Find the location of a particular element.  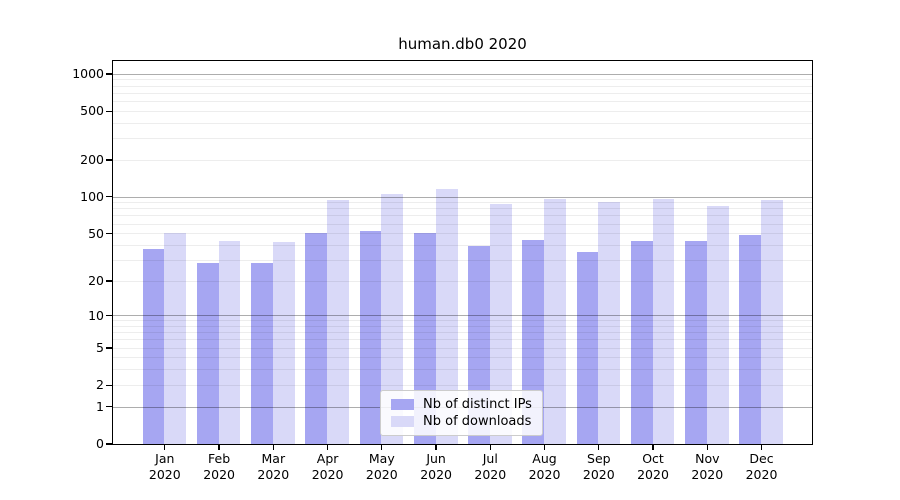

x-tick-label: May 2020 is located at coordinates (382, 466).